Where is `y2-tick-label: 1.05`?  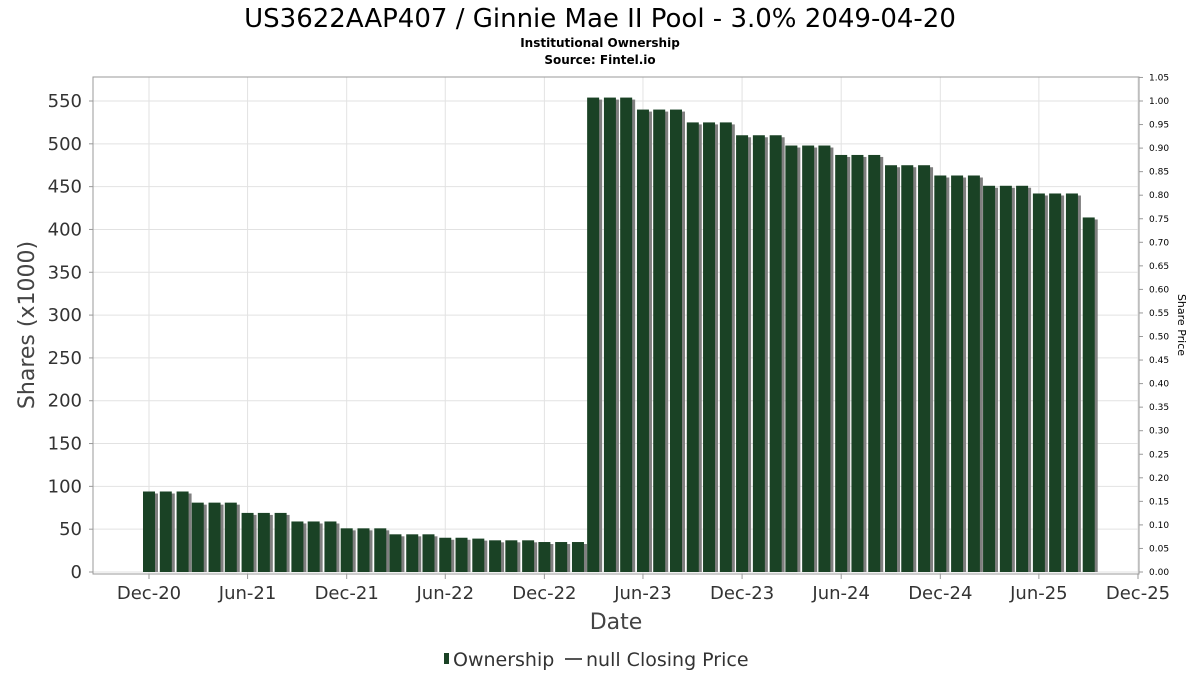
y2-tick-label: 1.05 is located at coordinates (1159, 78).